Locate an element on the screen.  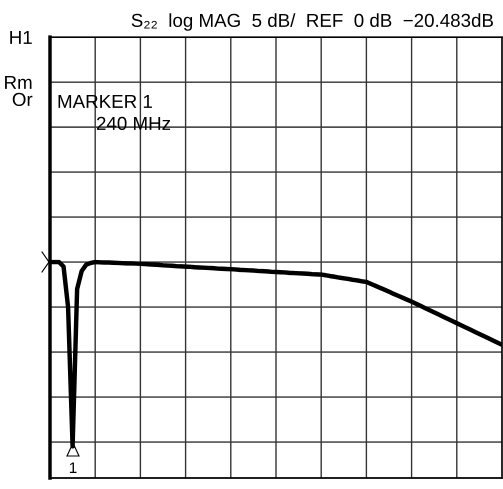
text: Or is located at coordinates (22, 99).